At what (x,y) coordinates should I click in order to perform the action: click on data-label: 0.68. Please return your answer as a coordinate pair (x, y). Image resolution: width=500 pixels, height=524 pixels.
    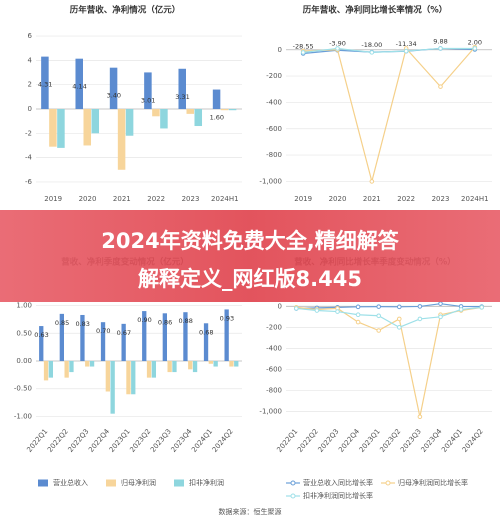
    Looking at the image, I should click on (206, 332).